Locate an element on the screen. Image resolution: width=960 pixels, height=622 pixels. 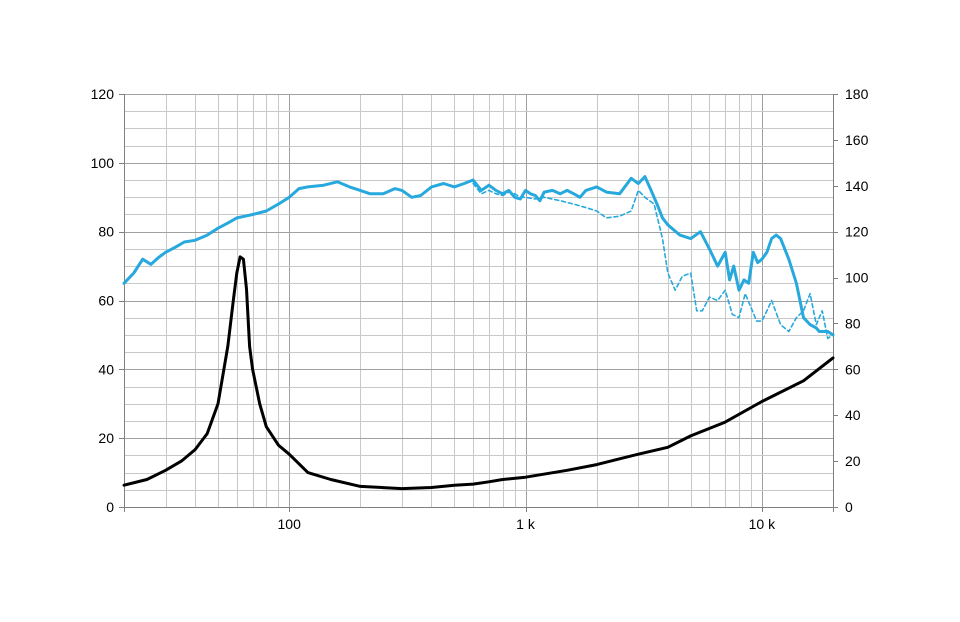
x-tick-label: 1 k is located at coordinates (526, 524).